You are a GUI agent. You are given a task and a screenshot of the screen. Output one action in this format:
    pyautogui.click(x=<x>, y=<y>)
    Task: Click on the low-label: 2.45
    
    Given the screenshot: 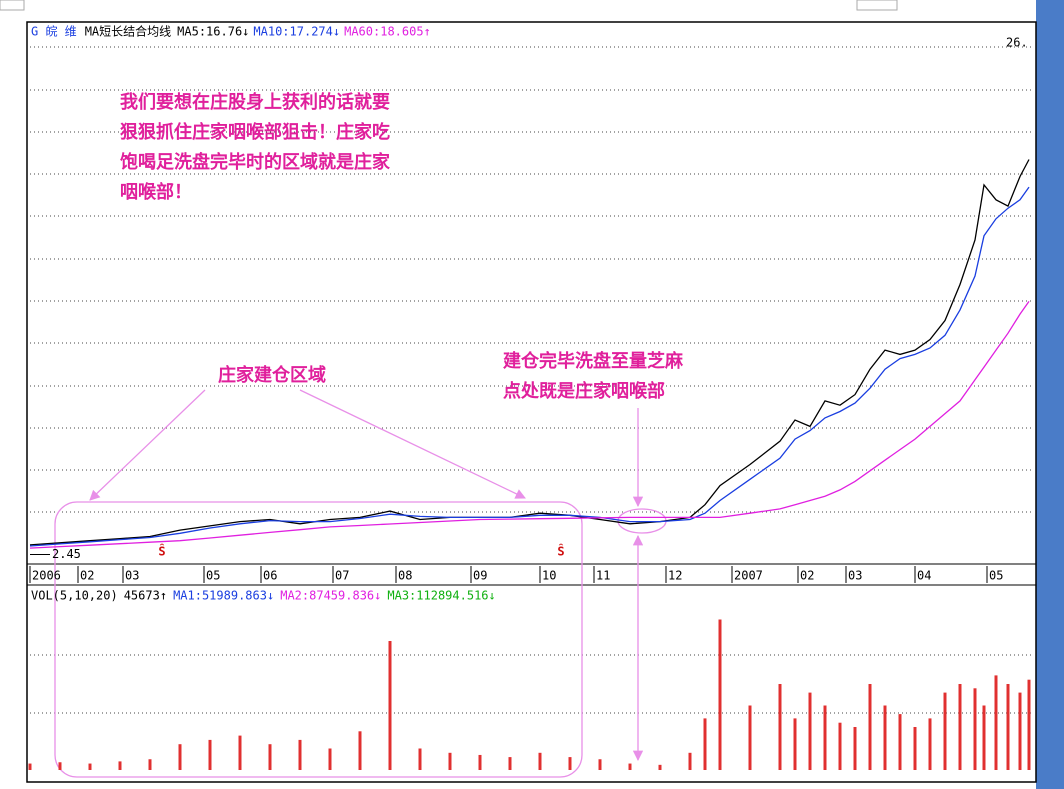 What is the action you would take?
    pyautogui.click(x=66, y=554)
    